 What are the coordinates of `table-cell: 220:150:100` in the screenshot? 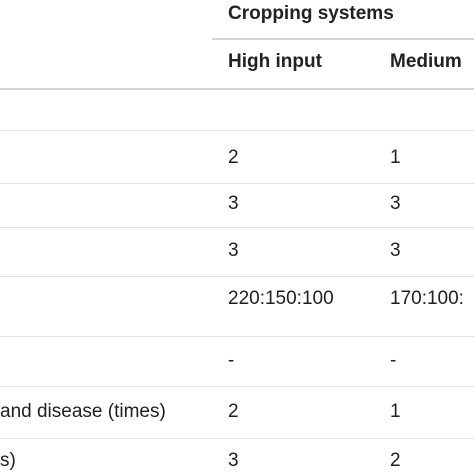 It's located at (281, 298).